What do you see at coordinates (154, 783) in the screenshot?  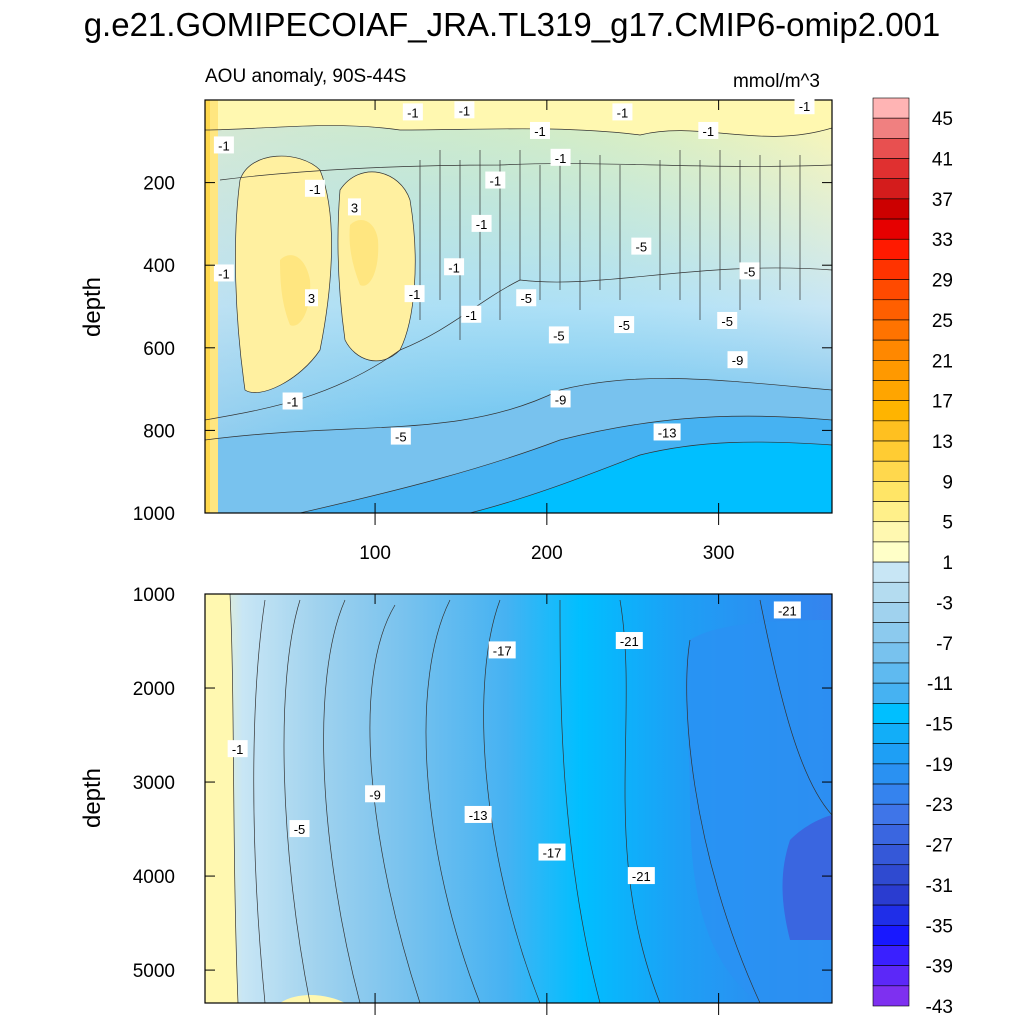 I see `y-tick-label: 3000` at bounding box center [154, 783].